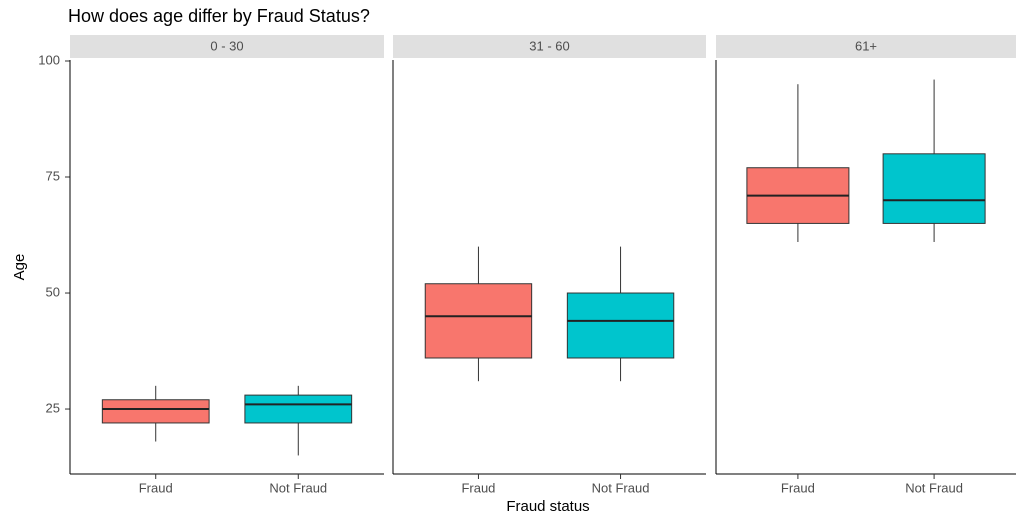  Describe the element at coordinates (53, 175) in the screenshot. I see `y-tick-label: 75` at that location.